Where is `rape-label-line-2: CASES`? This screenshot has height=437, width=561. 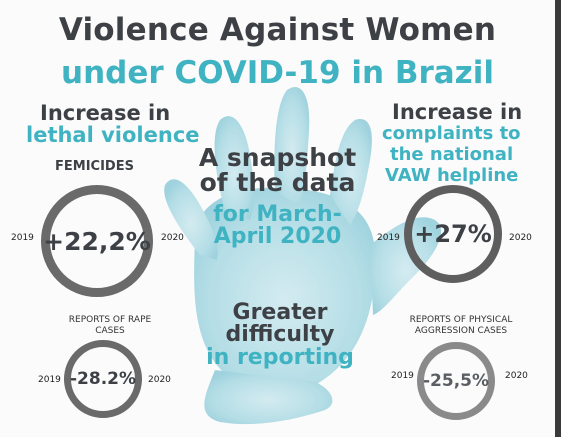 rape-label-line-2: CASES is located at coordinates (110, 331).